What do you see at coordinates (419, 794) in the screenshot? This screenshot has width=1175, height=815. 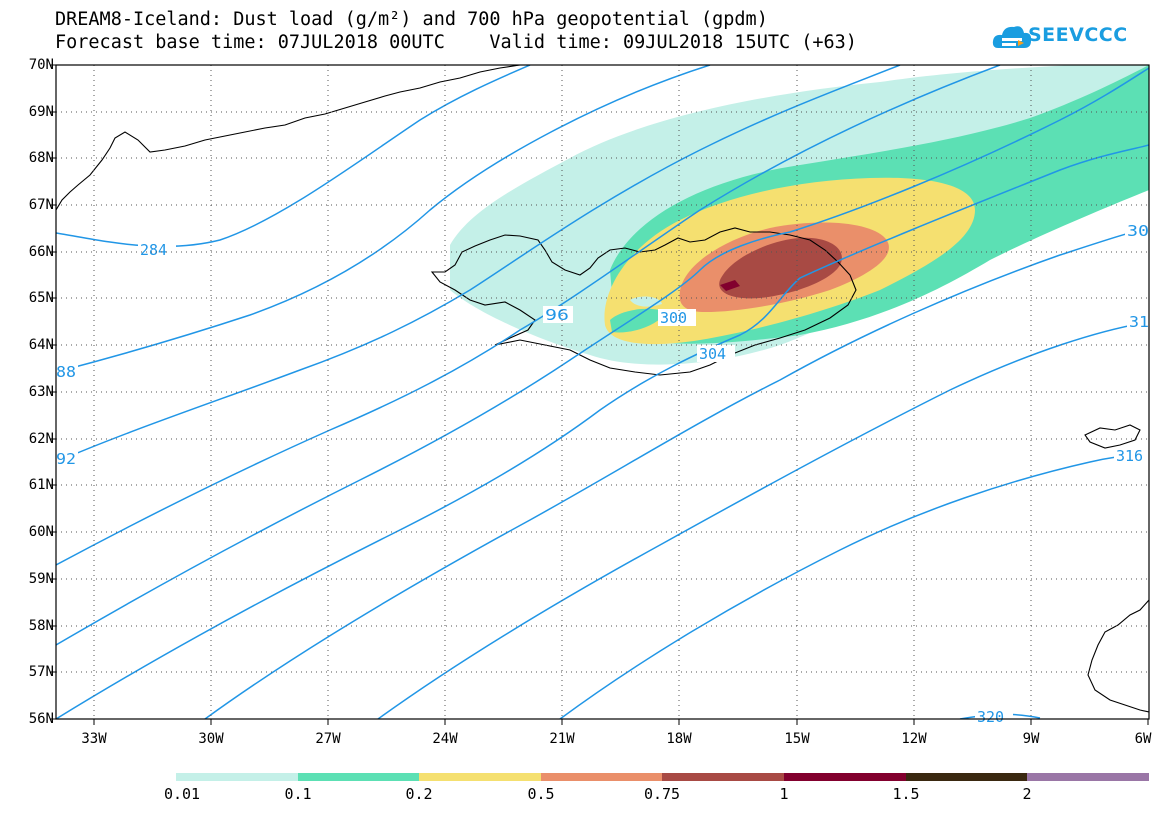 I see `colorbar-label: 0.2` at bounding box center [419, 794].